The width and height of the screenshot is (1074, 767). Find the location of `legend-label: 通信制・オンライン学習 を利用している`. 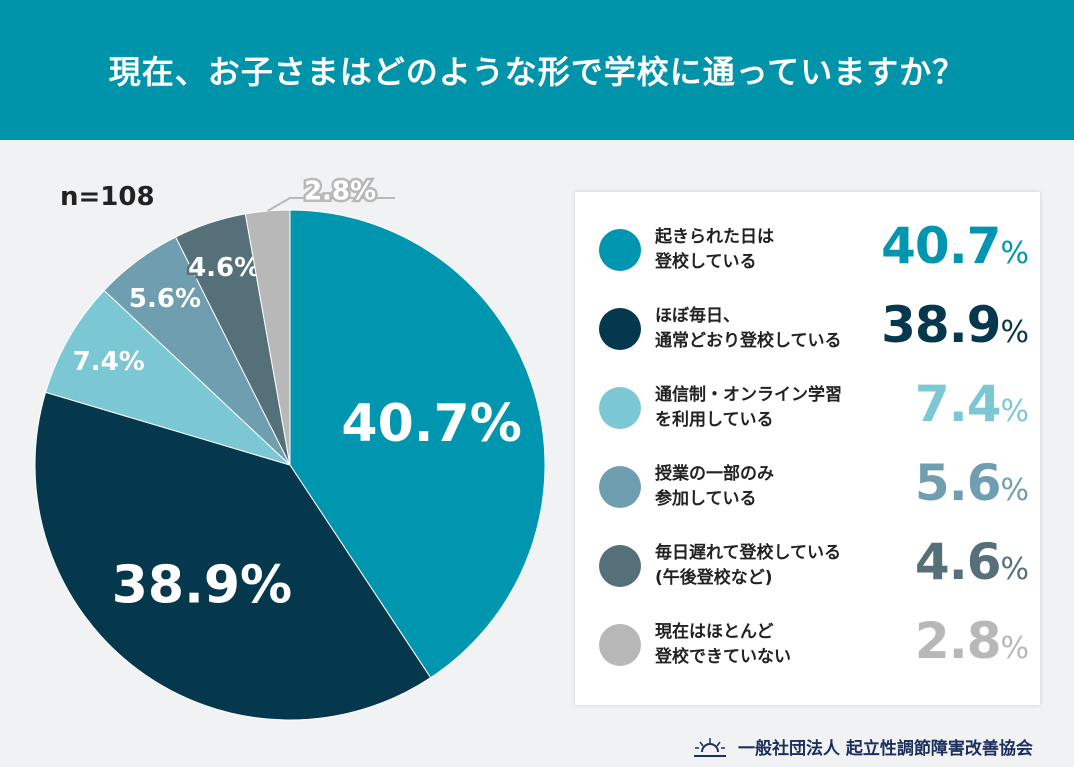

legend-label: 通信制・オンライン学習 を利用している is located at coordinates (748, 407).